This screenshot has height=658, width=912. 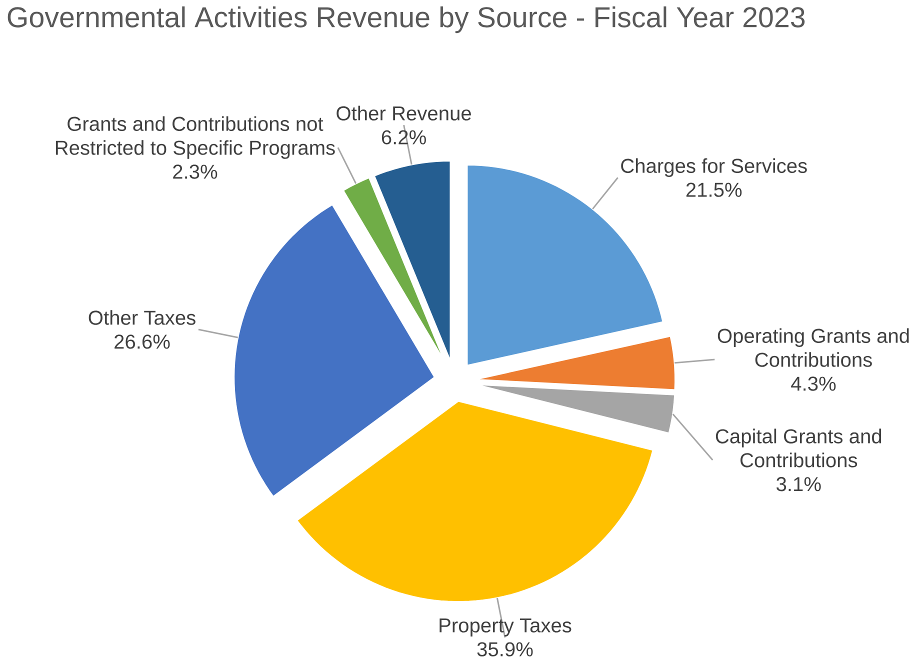 What do you see at coordinates (813, 383) in the screenshot?
I see `data-label: 4.3%` at bounding box center [813, 383].